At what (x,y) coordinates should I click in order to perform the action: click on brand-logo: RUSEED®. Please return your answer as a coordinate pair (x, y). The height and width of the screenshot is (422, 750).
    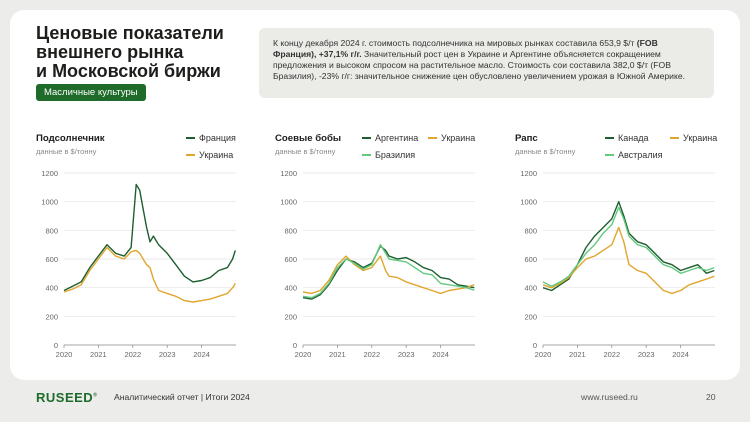
    Looking at the image, I should click on (66, 397).